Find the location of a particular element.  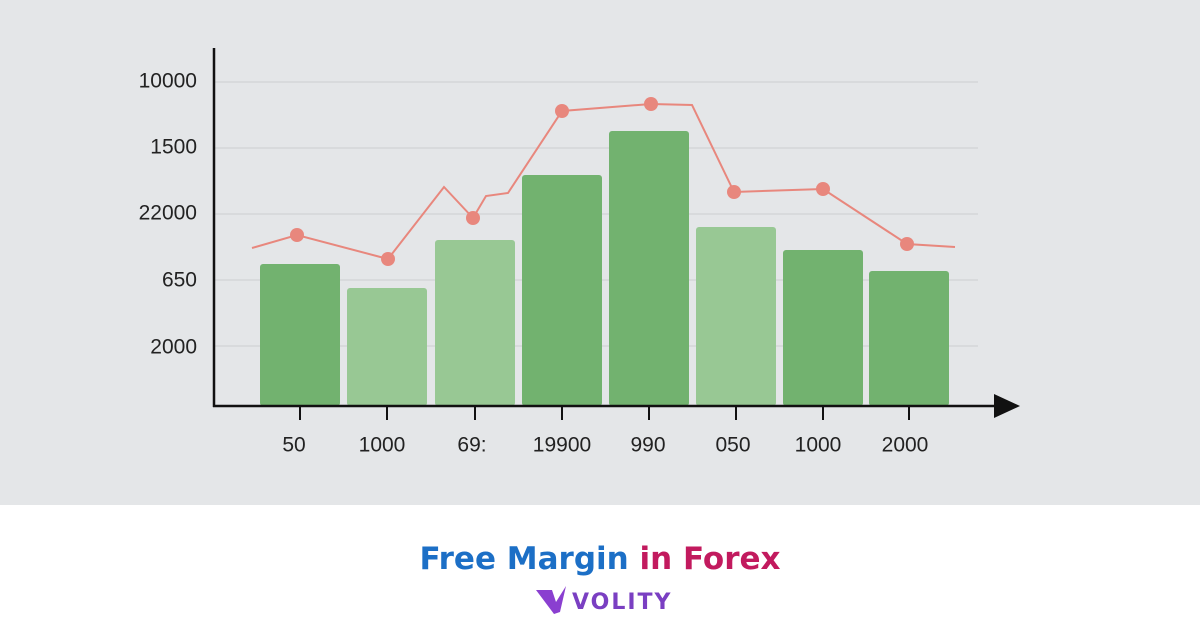

x-labels: 50 1000 69: 19900 990 050 1000 2000 is located at coordinates (605, 445).